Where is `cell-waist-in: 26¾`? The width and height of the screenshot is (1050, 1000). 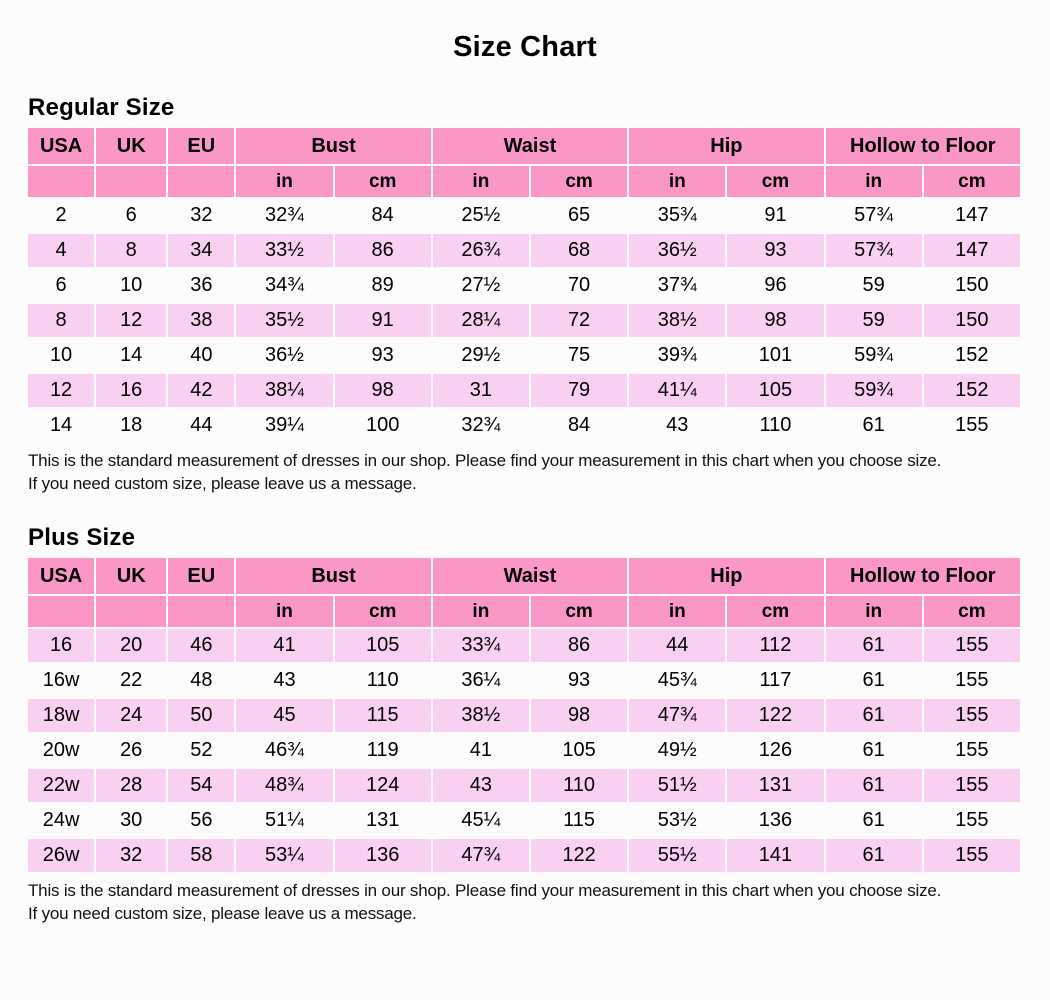
cell-waist-in: 26¾ is located at coordinates (480, 250).